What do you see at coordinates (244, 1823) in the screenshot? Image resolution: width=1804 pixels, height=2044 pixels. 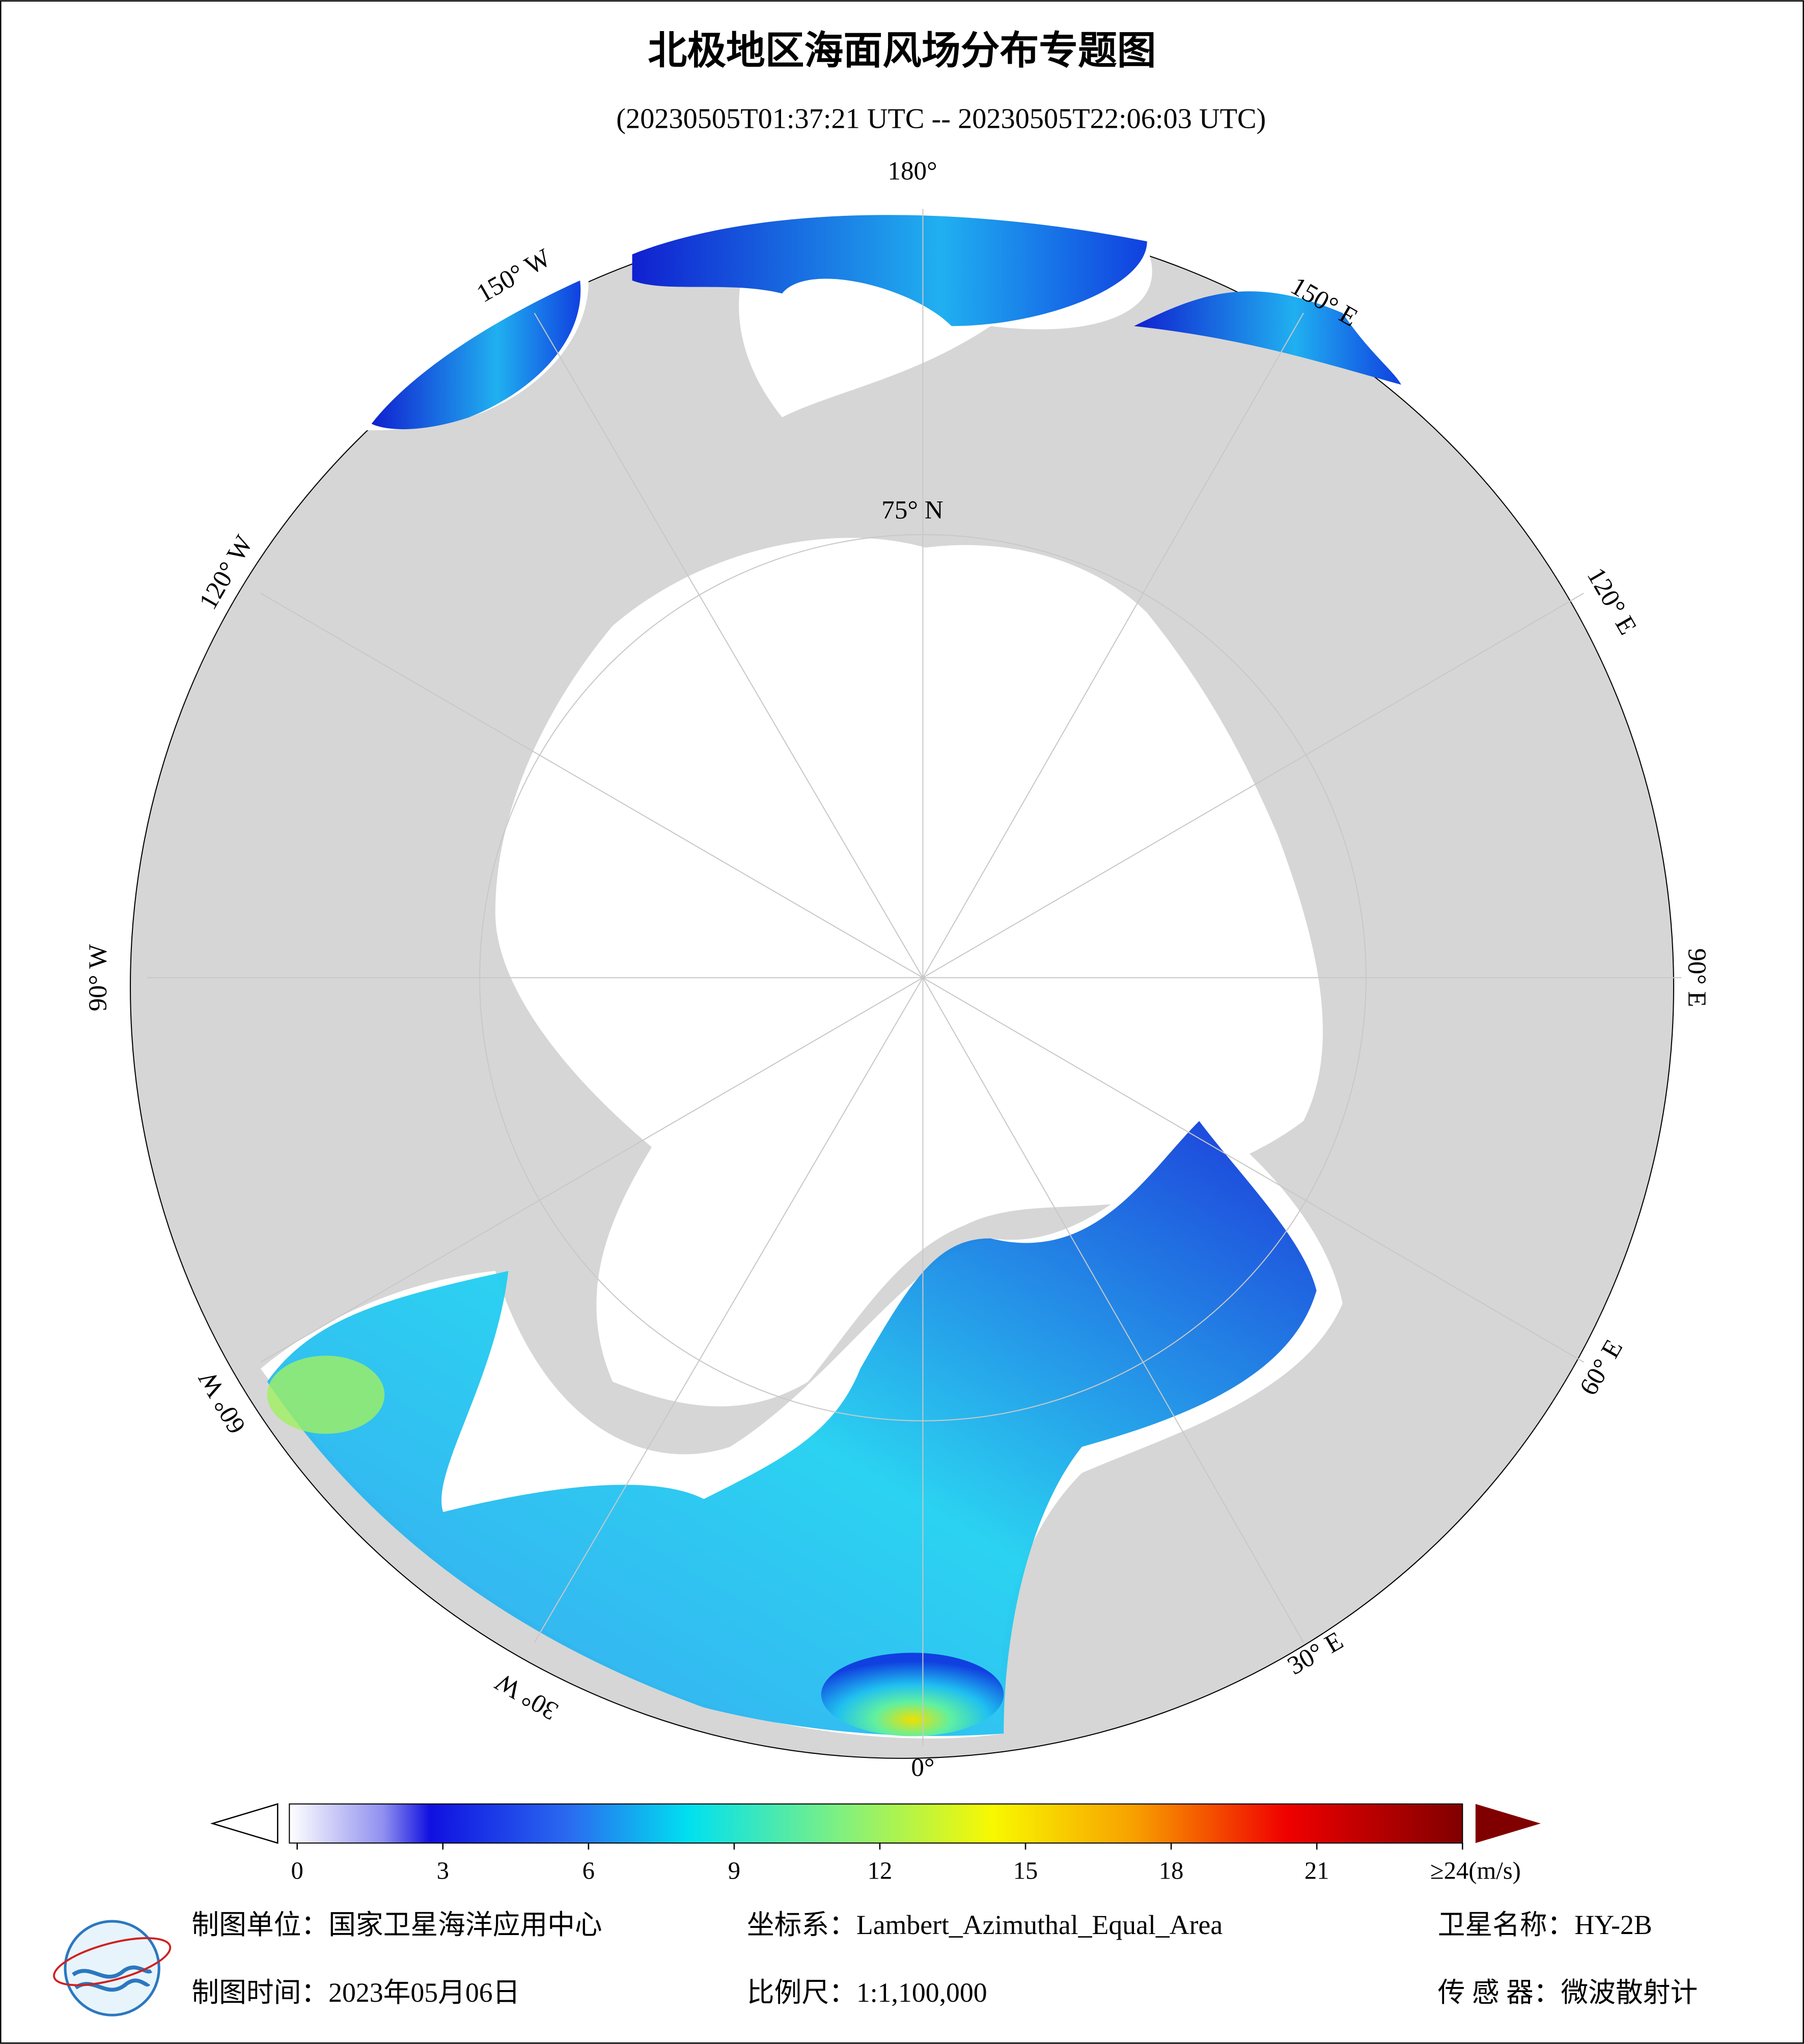 I see `colorbar-under` at bounding box center [244, 1823].